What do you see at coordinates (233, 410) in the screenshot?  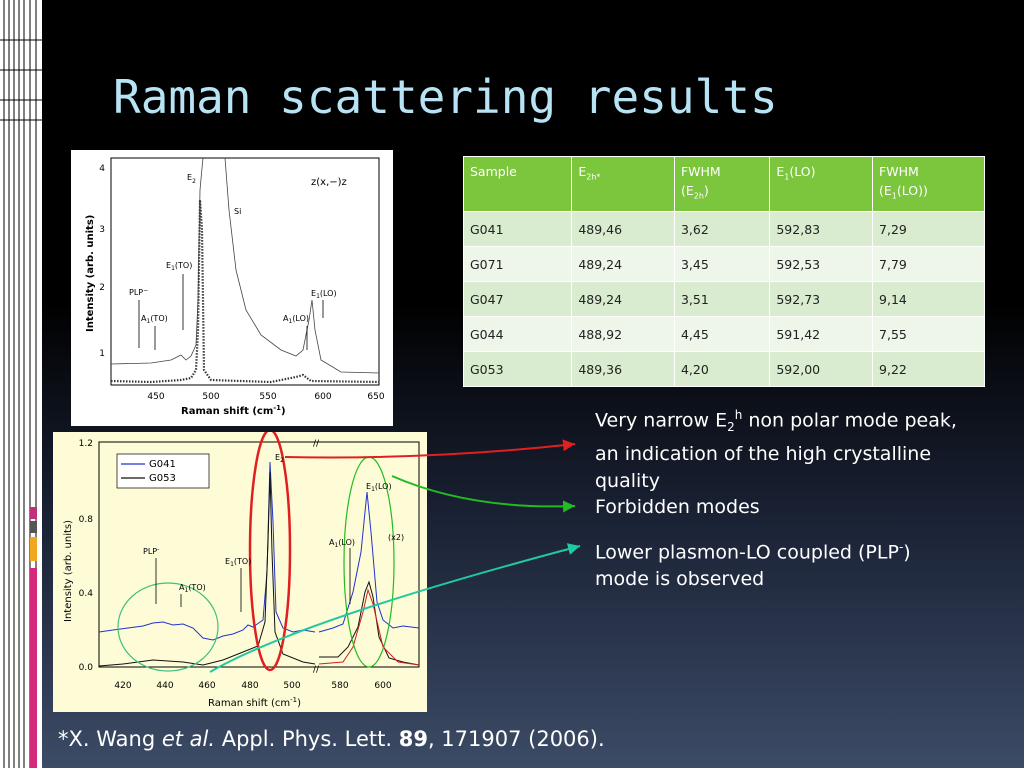 I see `xlabel-top: Raman shift (cm-1)` at bounding box center [233, 410].